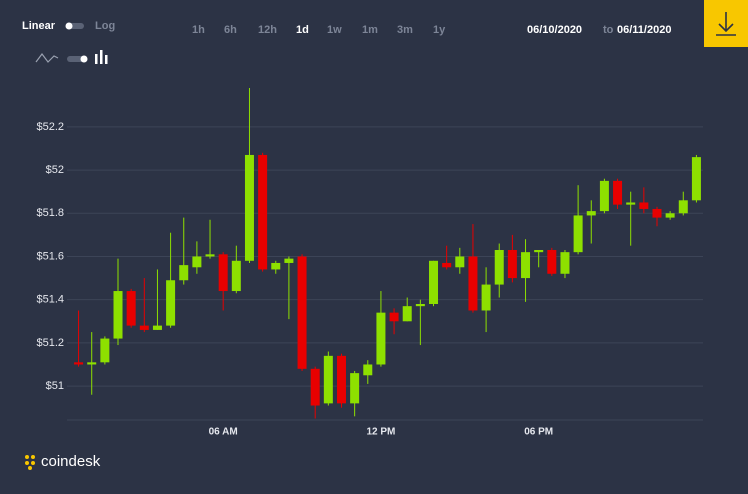  Describe the element at coordinates (267, 30) in the screenshot. I see `range-button: 12h` at that location.